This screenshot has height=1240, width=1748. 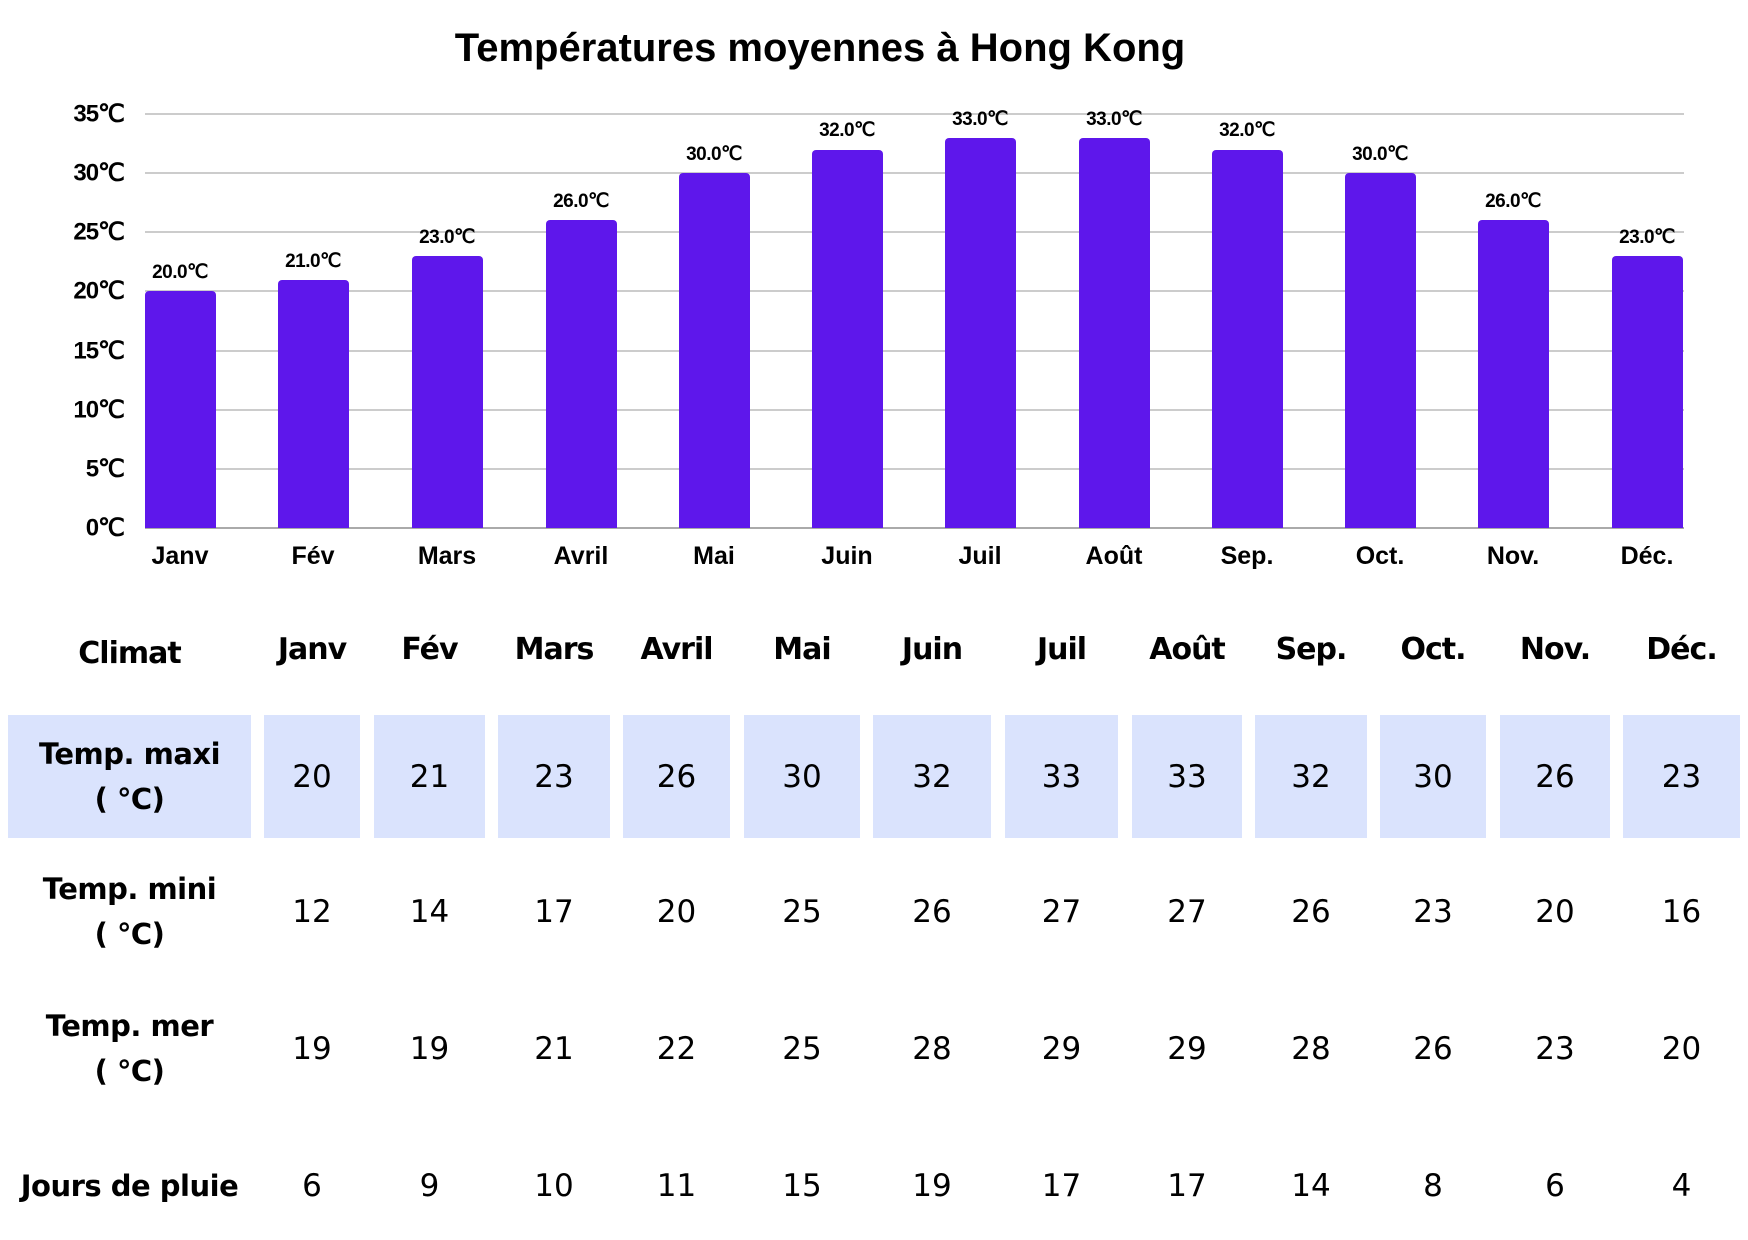 I want to click on table-header-month: Mars, so click(x=554, y=649).